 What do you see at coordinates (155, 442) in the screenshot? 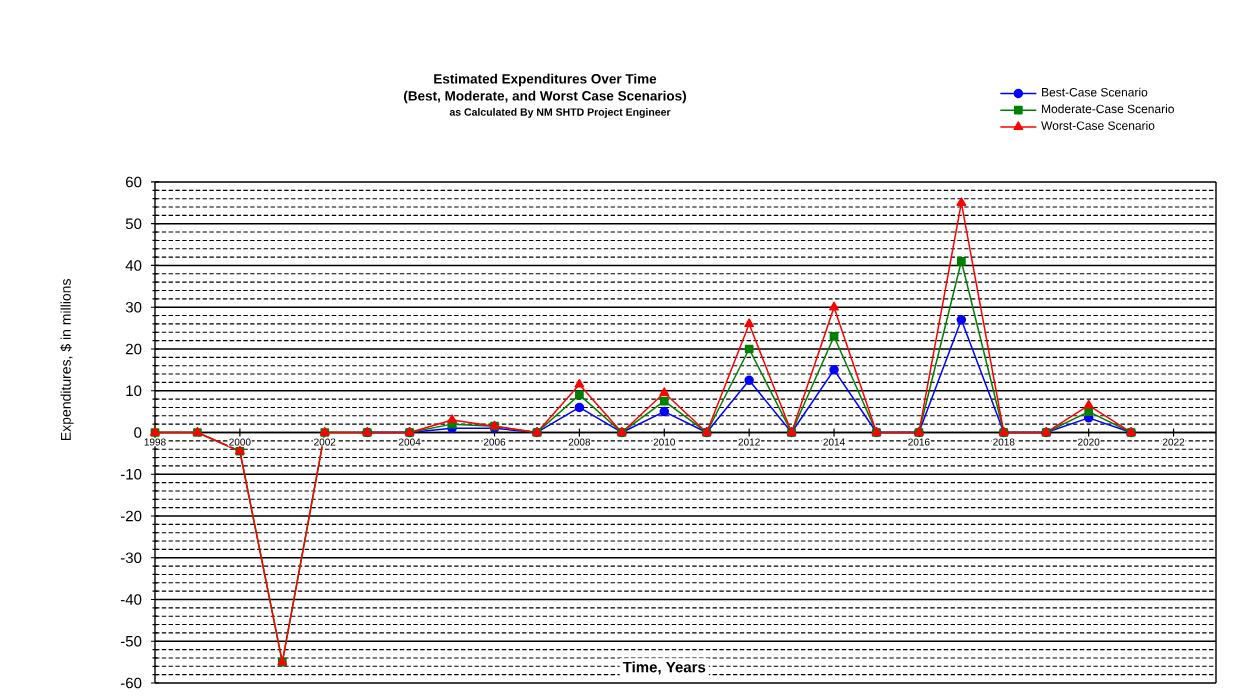
I see `x-tick-label: 1998` at bounding box center [155, 442].